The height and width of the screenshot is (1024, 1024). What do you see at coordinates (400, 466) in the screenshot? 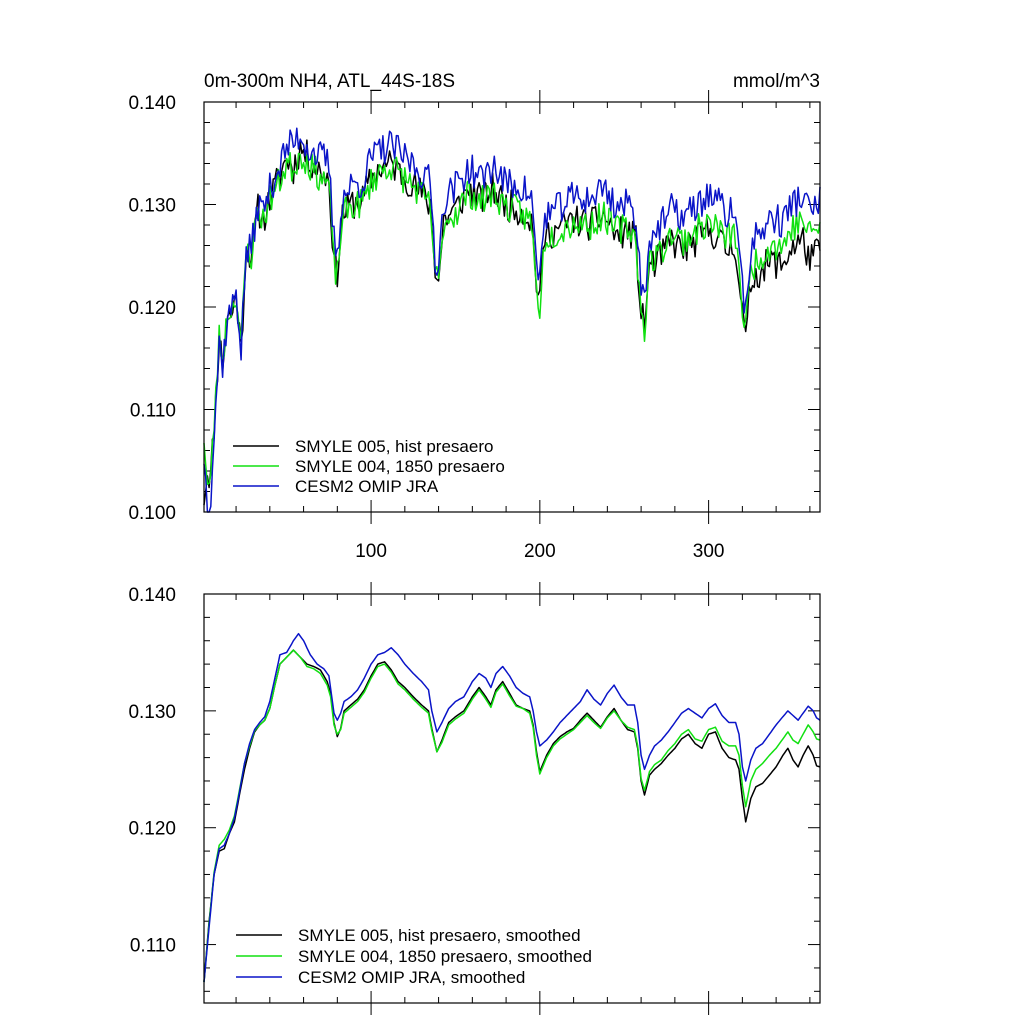
I see `legend-label-green: SMYLE 004, 1850 presaero` at bounding box center [400, 466].